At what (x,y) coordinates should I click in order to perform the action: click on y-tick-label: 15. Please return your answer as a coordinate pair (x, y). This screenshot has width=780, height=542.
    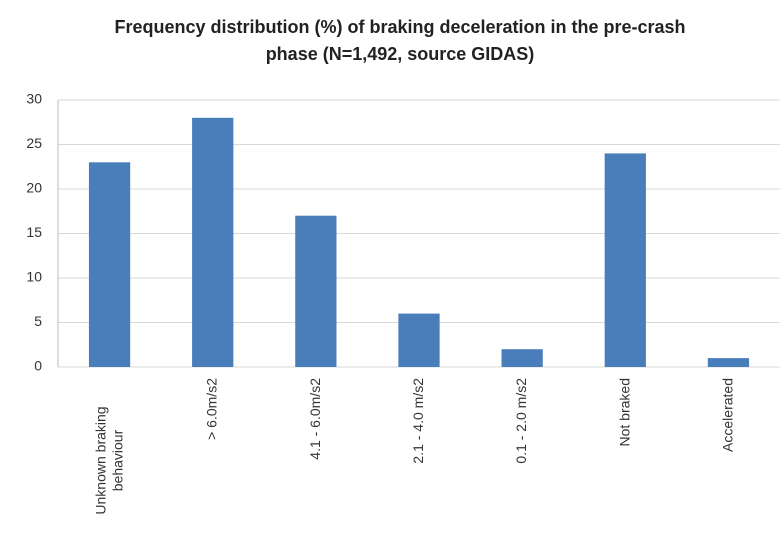
    Looking at the image, I should click on (34, 232).